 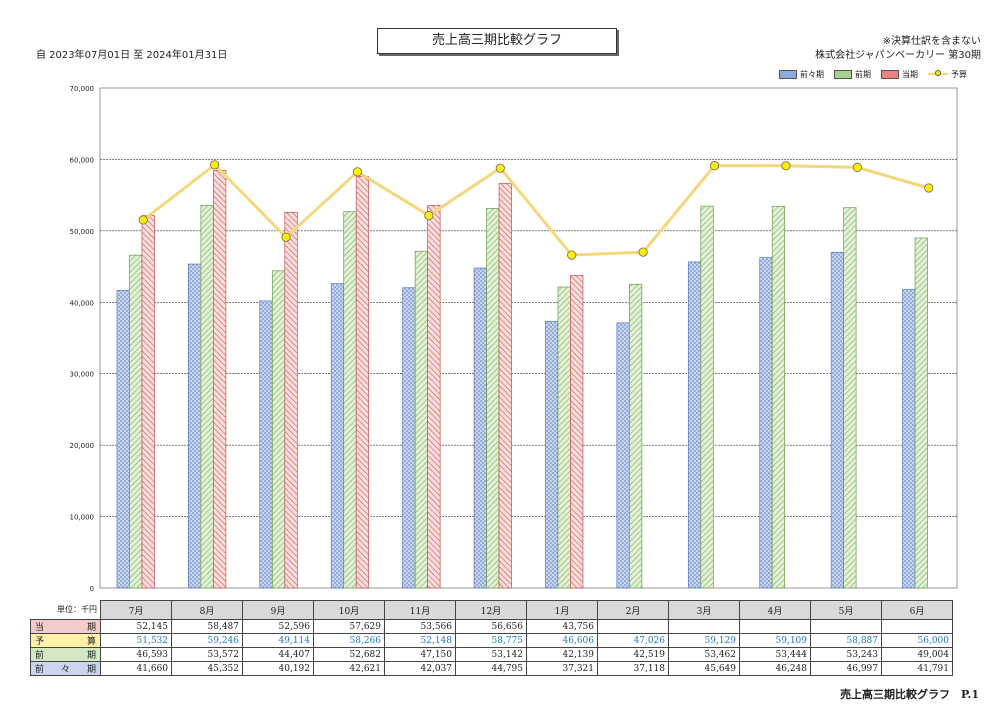 I want to click on legend-swatch-two-years-ago, so click(x=788, y=74).